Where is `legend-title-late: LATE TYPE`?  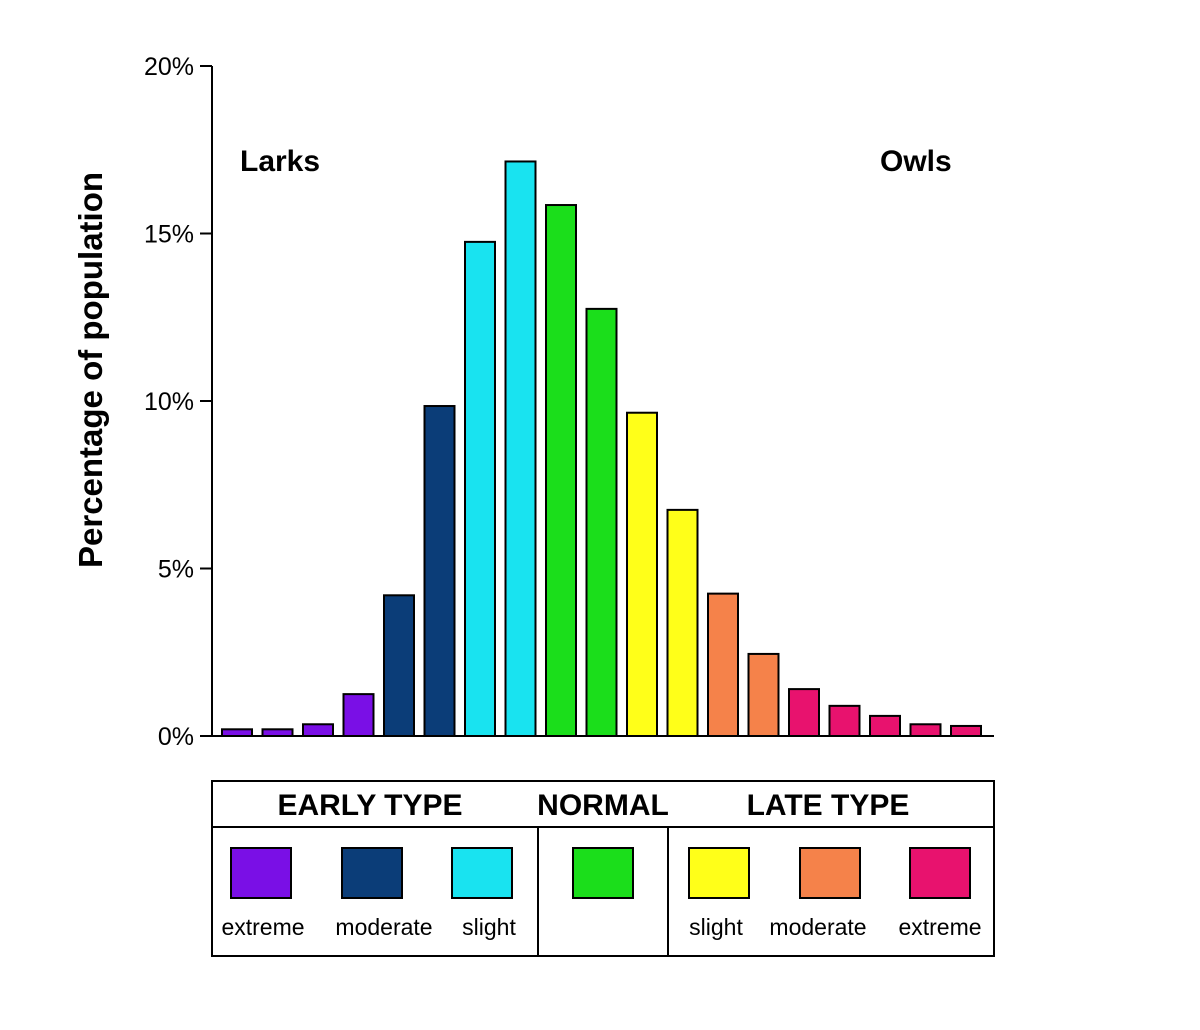
legend-title-late: LATE TYPE is located at coordinates (828, 805).